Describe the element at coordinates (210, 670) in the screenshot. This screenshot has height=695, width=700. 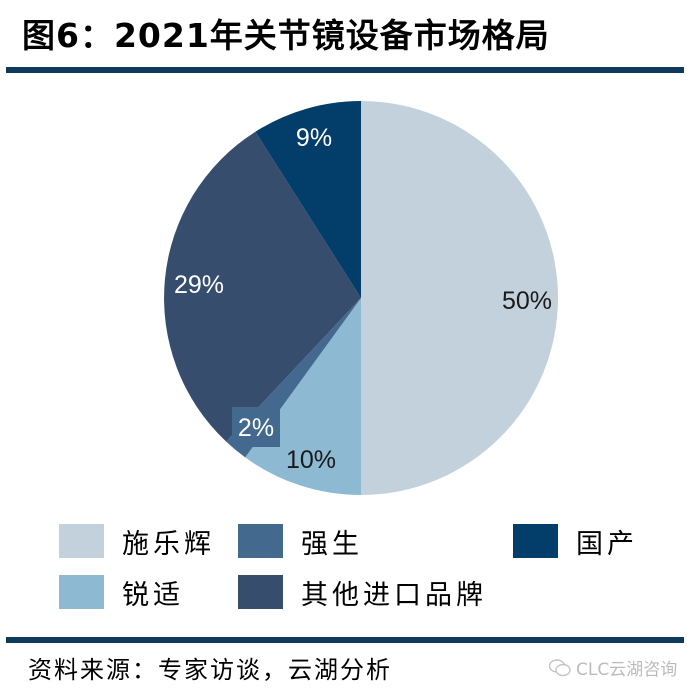
I see `source-note: 资料来源：专家访谈，云湖分析` at that location.